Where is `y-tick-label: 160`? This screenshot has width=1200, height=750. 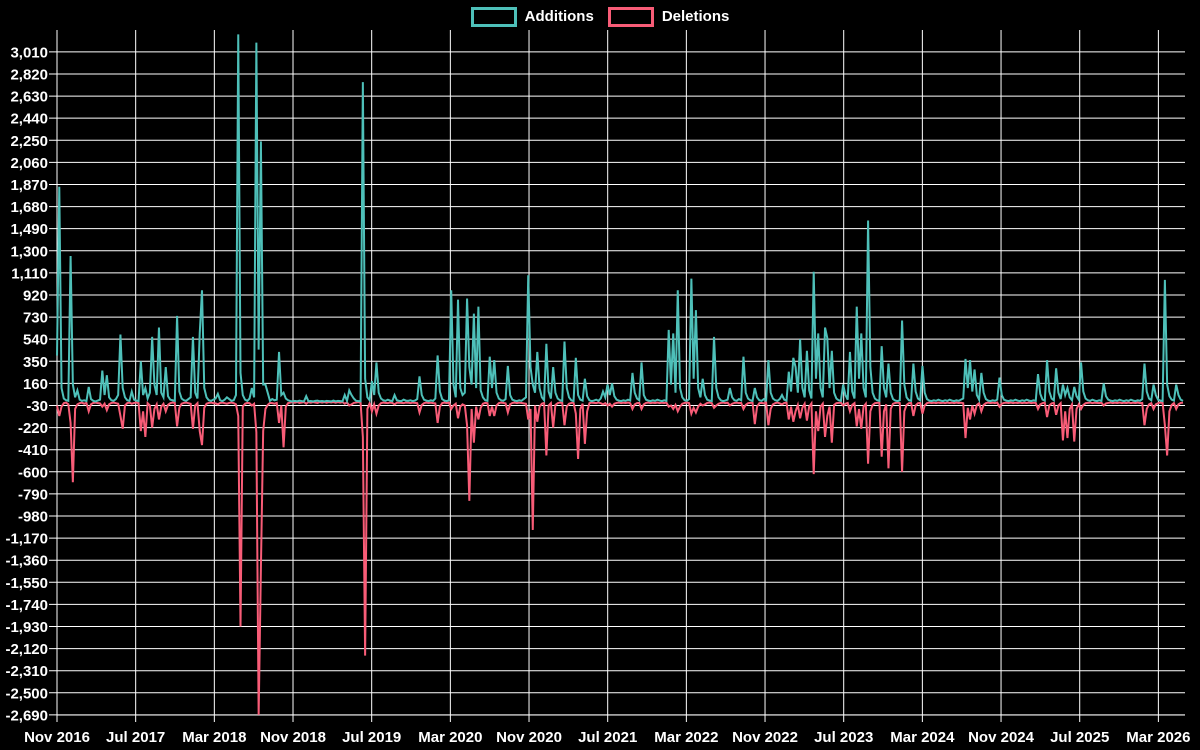
y-tick-label: 160 is located at coordinates (35, 384).